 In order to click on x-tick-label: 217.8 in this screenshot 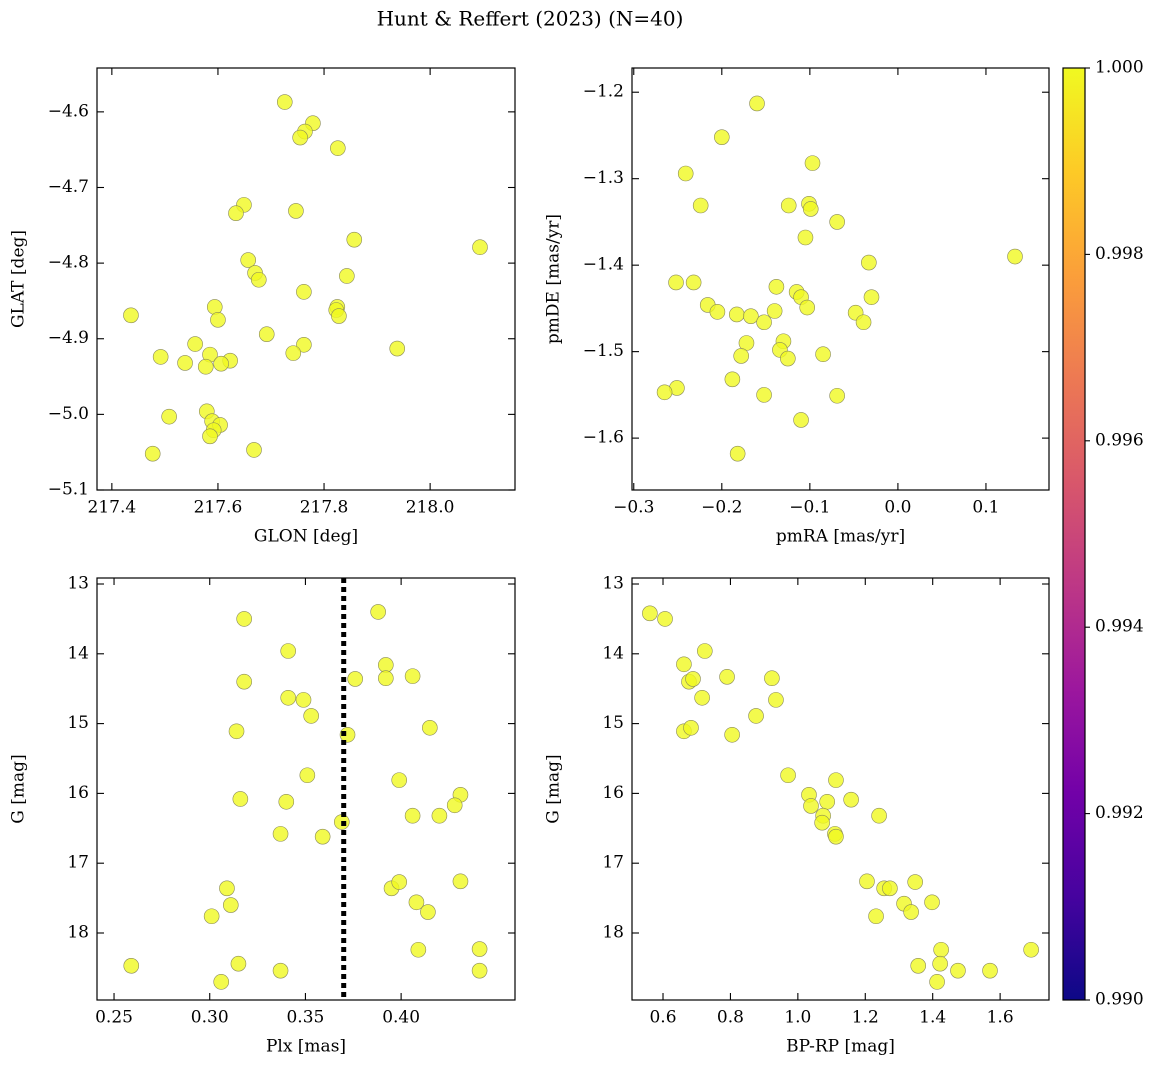, I will do `click(324, 508)`.